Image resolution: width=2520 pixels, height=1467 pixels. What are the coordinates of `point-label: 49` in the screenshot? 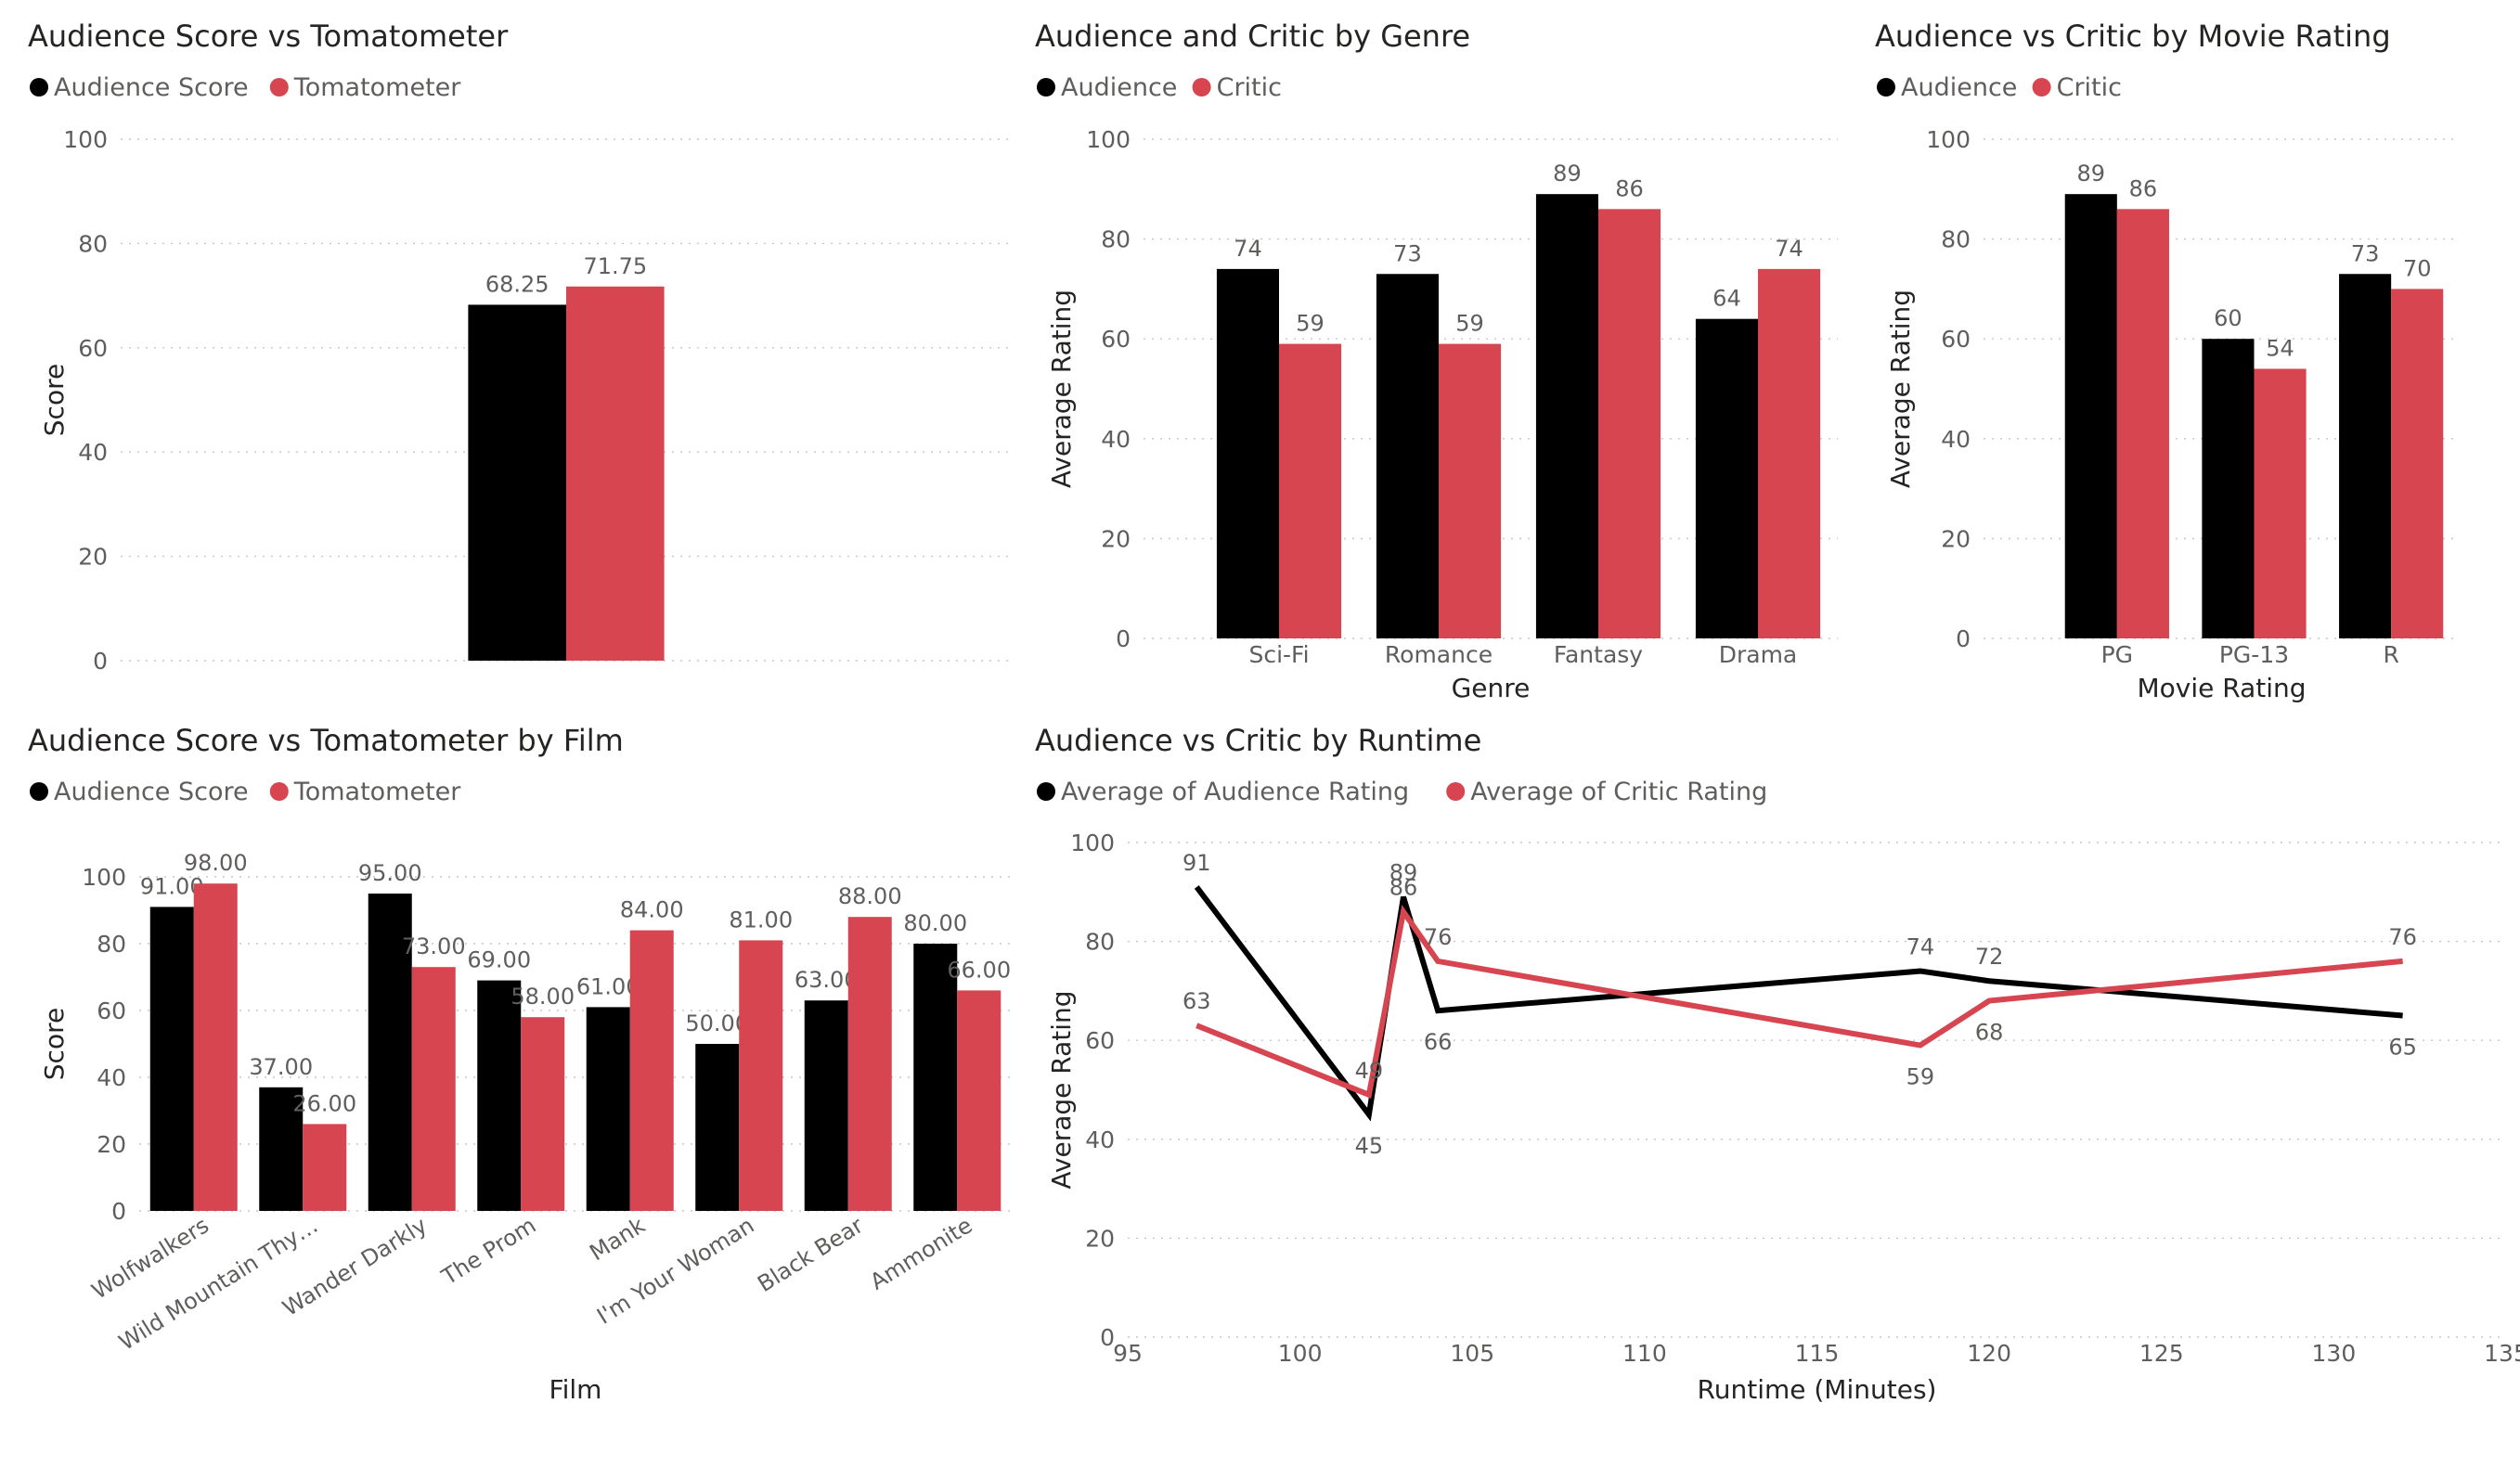 It's located at (1369, 1071).